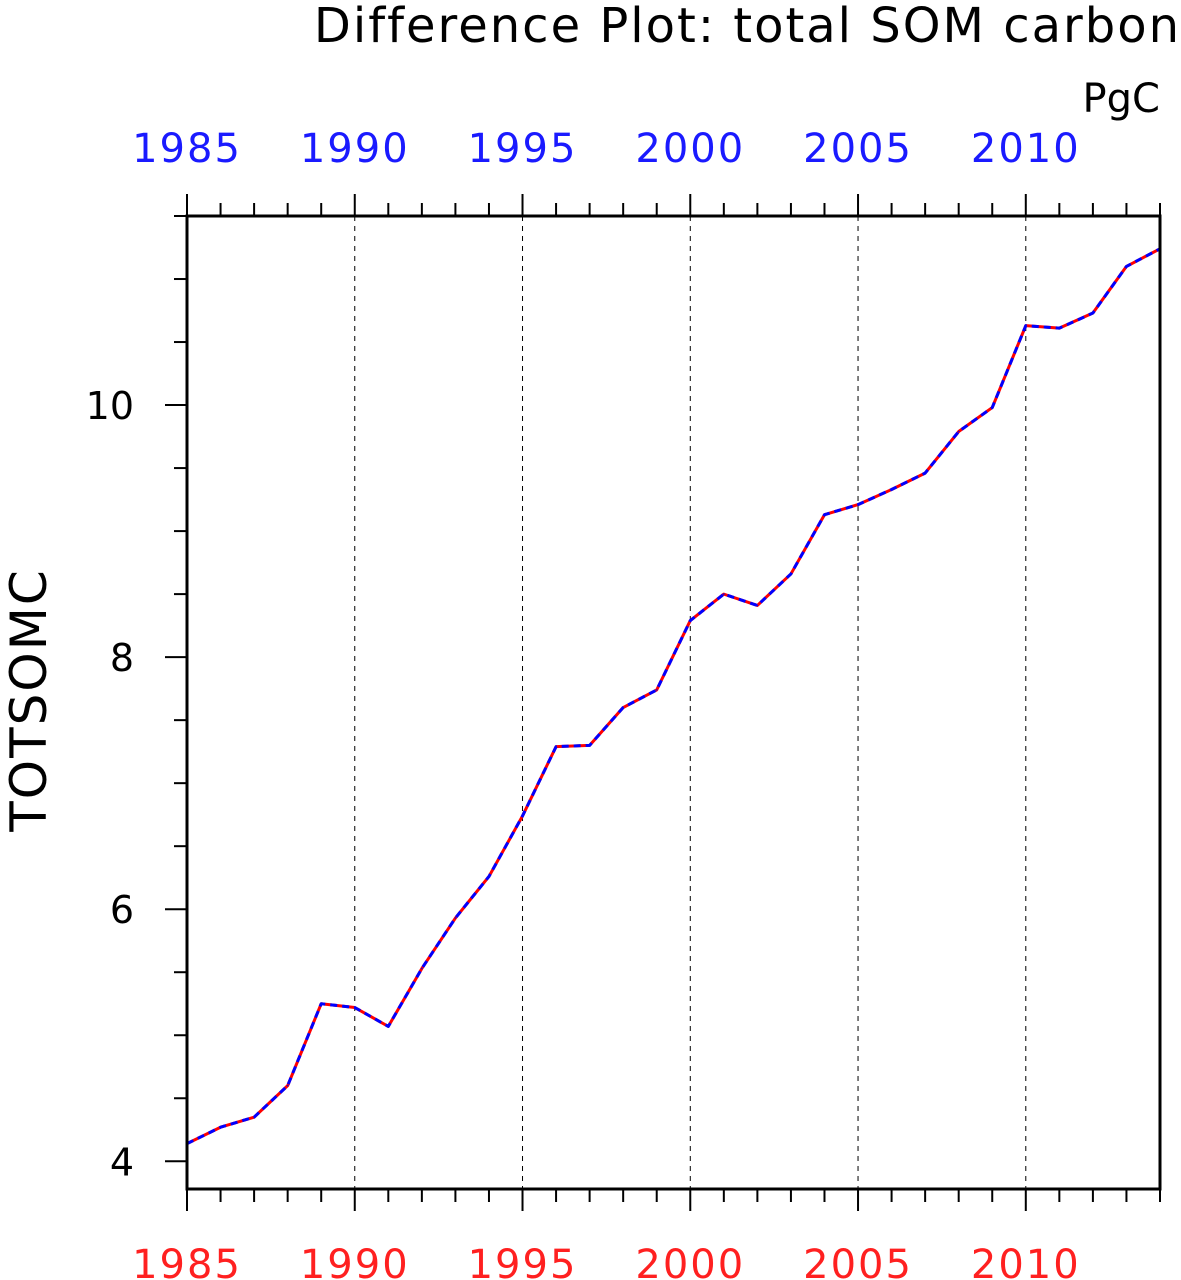 Image resolution: width=1181 pixels, height=1280 pixels. Describe the element at coordinates (187, 1261) in the screenshot. I see `x-tick-label-bottom-1985: 1985` at that location.